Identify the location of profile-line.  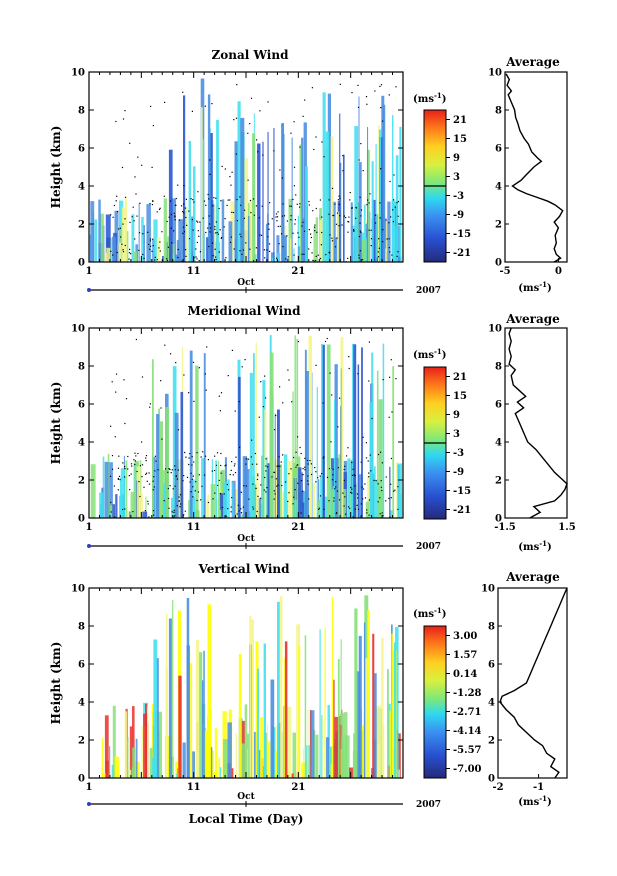
(538, 423).